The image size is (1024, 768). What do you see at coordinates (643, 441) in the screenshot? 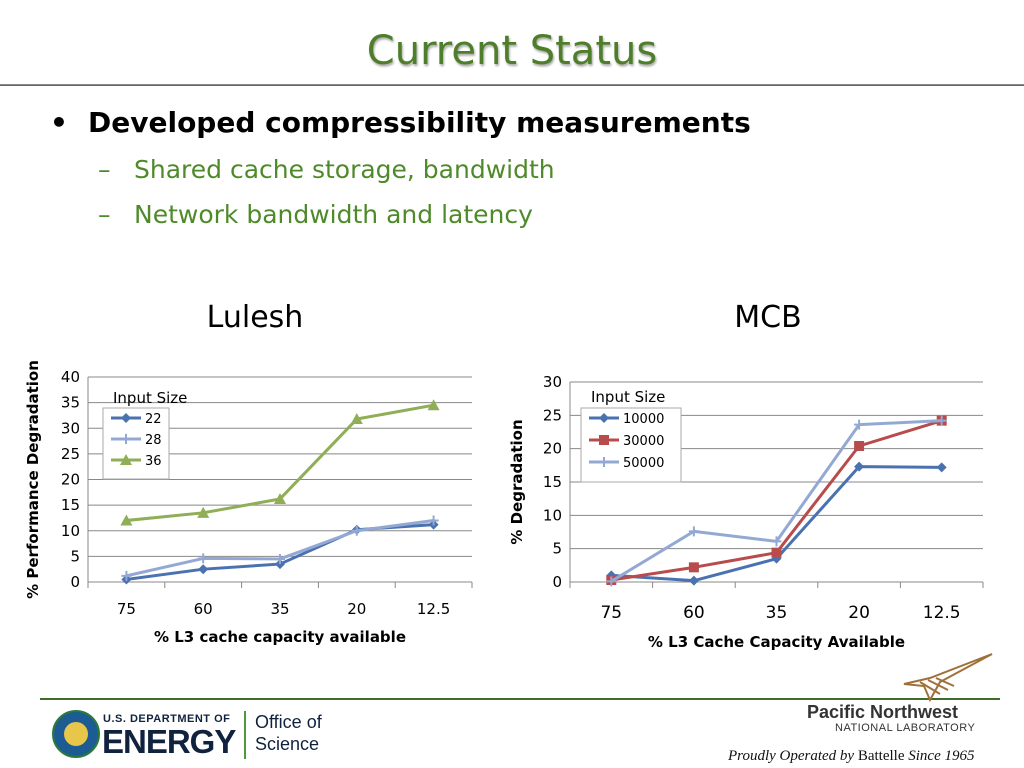
I see `legend-label: 30000` at bounding box center [643, 441].